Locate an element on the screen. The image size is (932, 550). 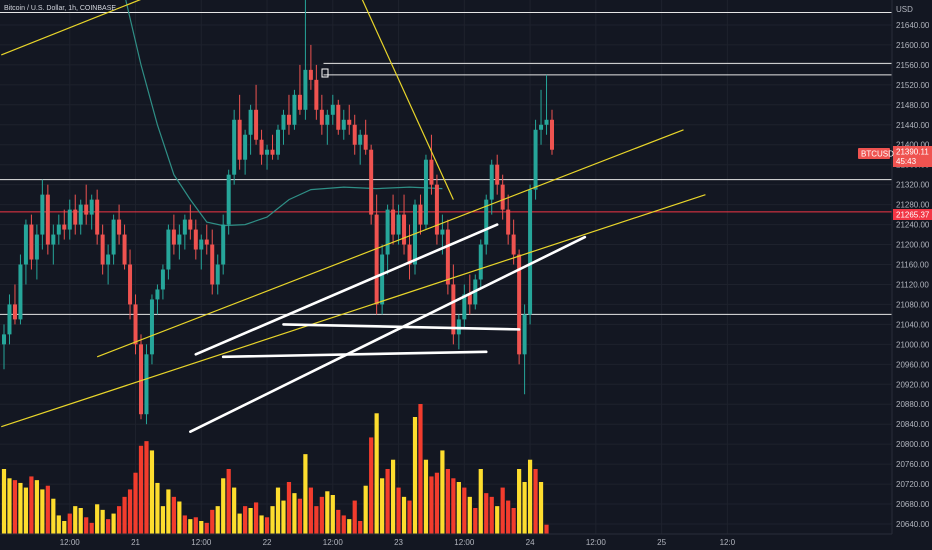
price-tick-label: 21280.00 is located at coordinates (913, 205).